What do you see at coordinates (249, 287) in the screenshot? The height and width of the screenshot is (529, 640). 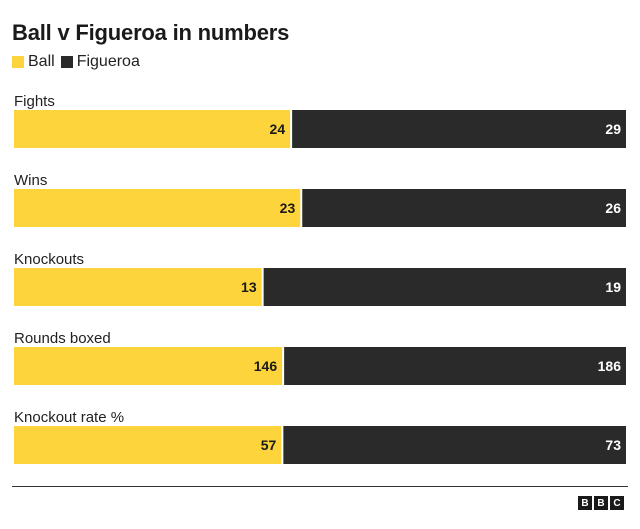 I see `value-label-ball: 13` at bounding box center [249, 287].